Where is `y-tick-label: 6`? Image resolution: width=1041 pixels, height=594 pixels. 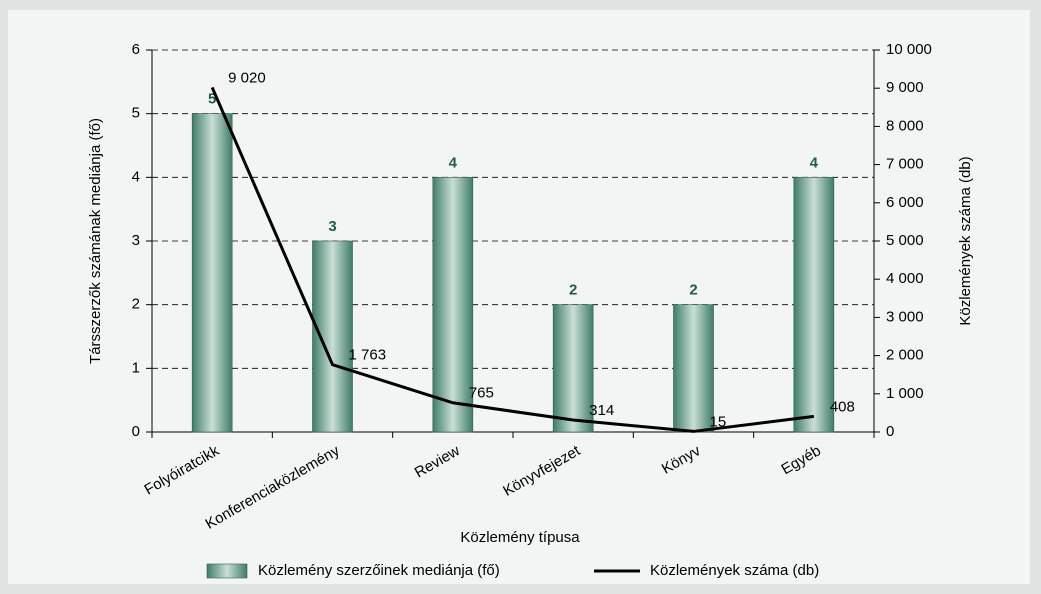 y-tick-label: 6 is located at coordinates (136, 49).